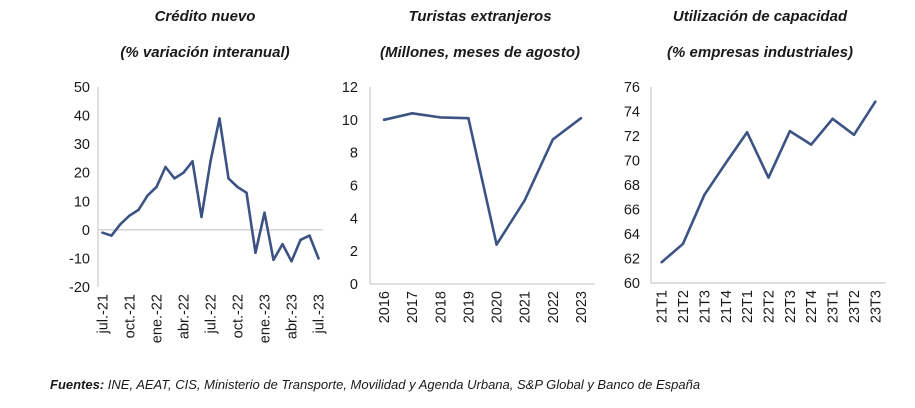 The width and height of the screenshot is (915, 408). Describe the element at coordinates (632, 211) in the screenshot. I see `chart3-y-tick-label: 66` at that location.